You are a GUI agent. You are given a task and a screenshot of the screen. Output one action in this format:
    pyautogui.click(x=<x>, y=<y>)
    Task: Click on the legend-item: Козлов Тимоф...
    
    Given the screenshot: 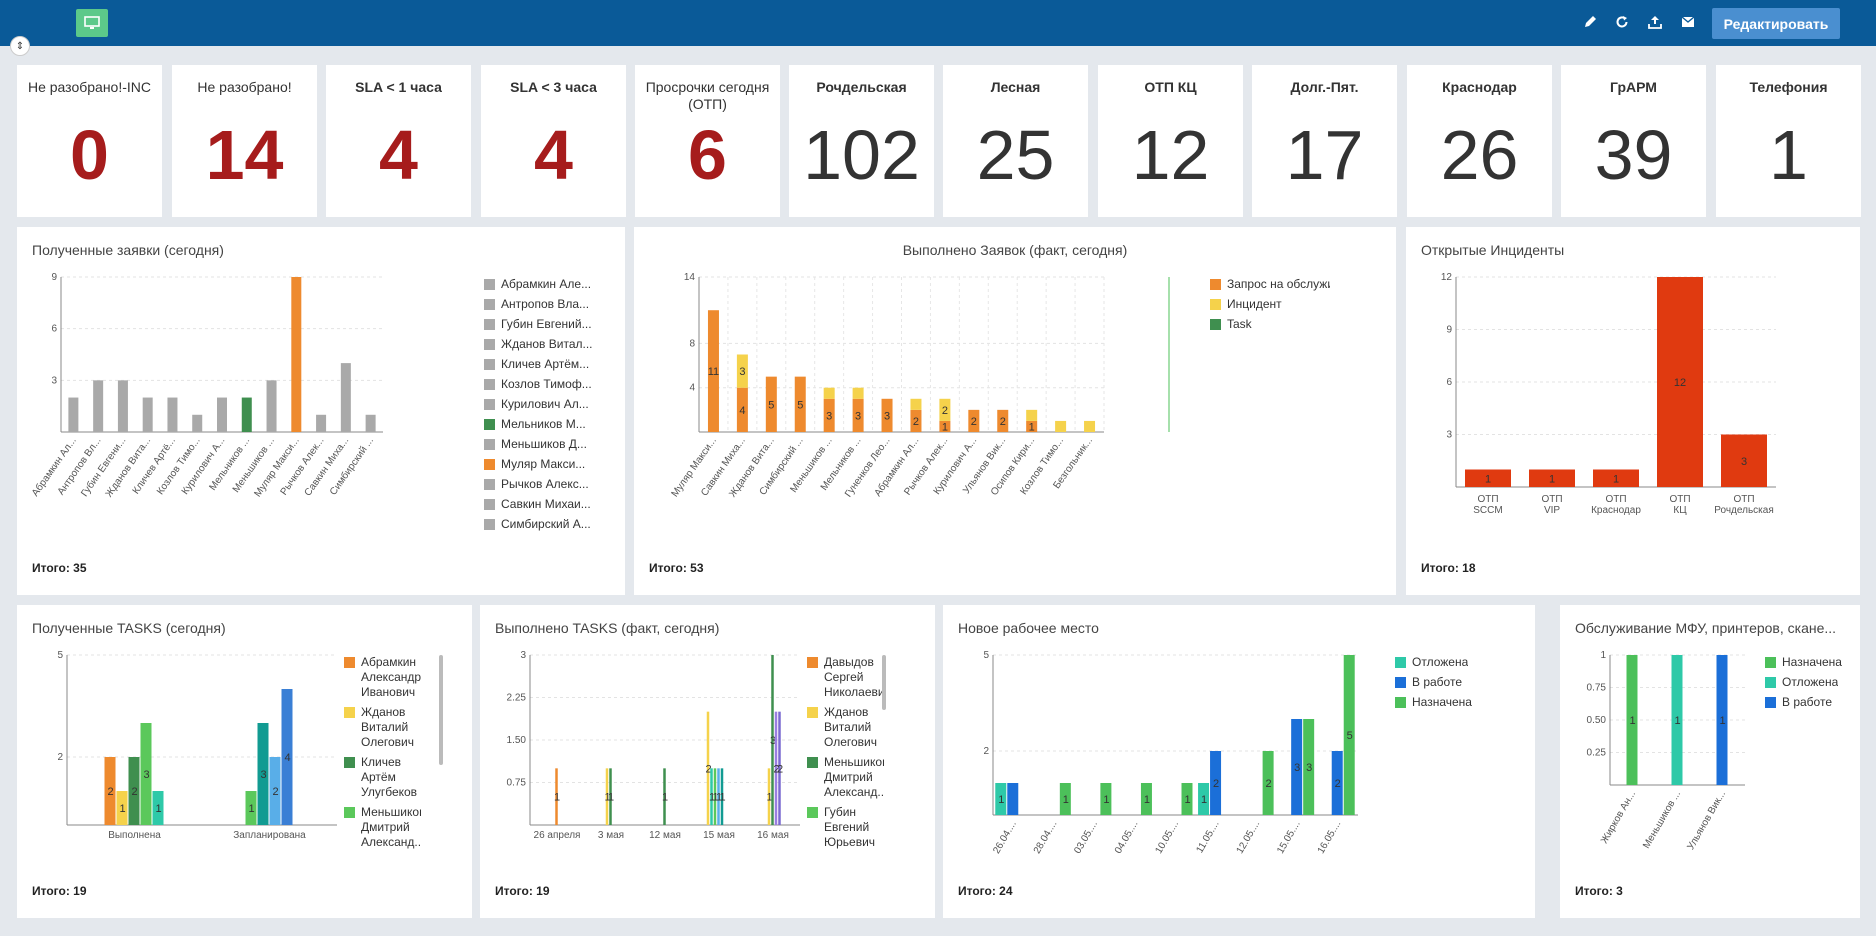 What is the action you would take?
    pyautogui.click(x=541, y=384)
    